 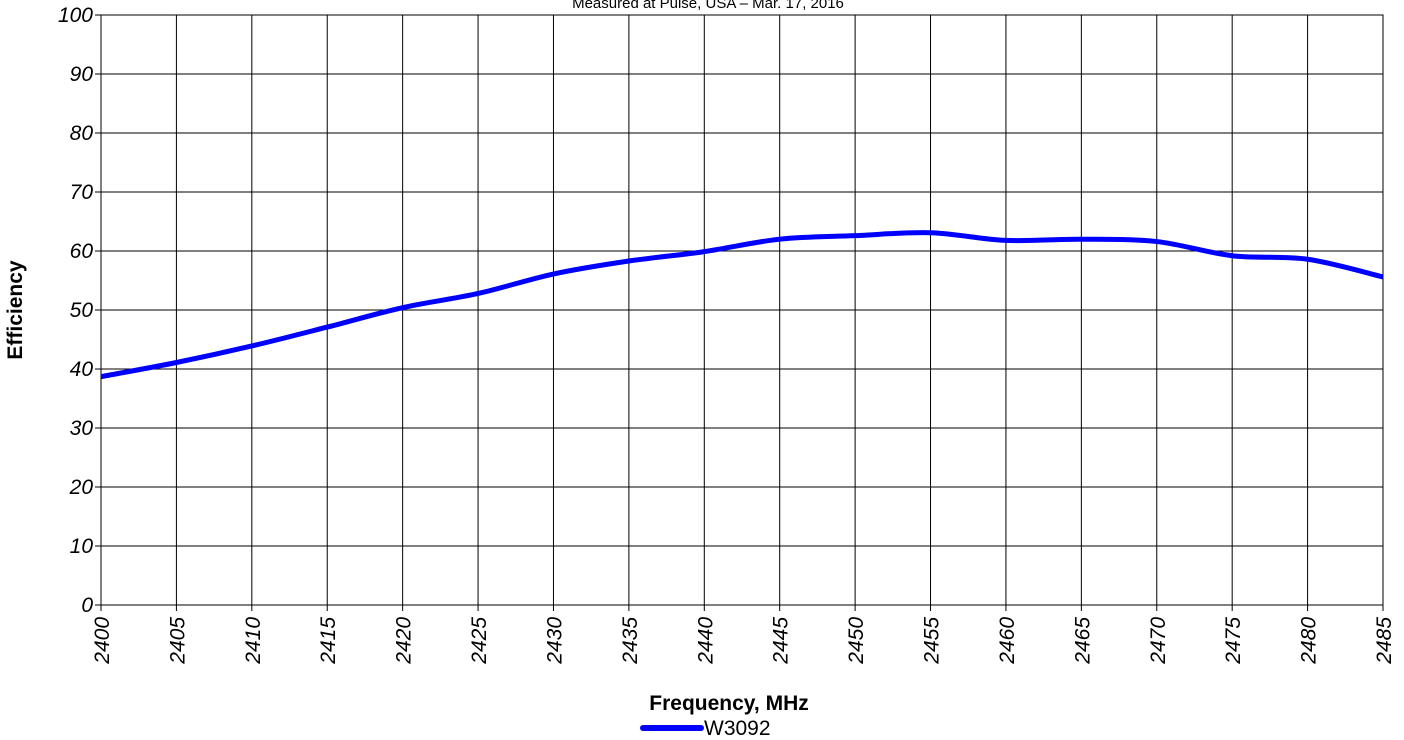 What do you see at coordinates (479, 641) in the screenshot?
I see `x-tick-label: 2425` at bounding box center [479, 641].